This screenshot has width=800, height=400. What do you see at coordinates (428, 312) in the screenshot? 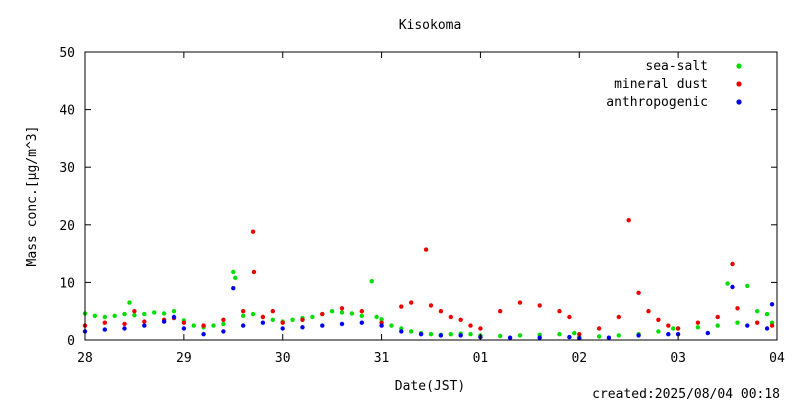
I see `series-anthropogenic` at bounding box center [428, 312].